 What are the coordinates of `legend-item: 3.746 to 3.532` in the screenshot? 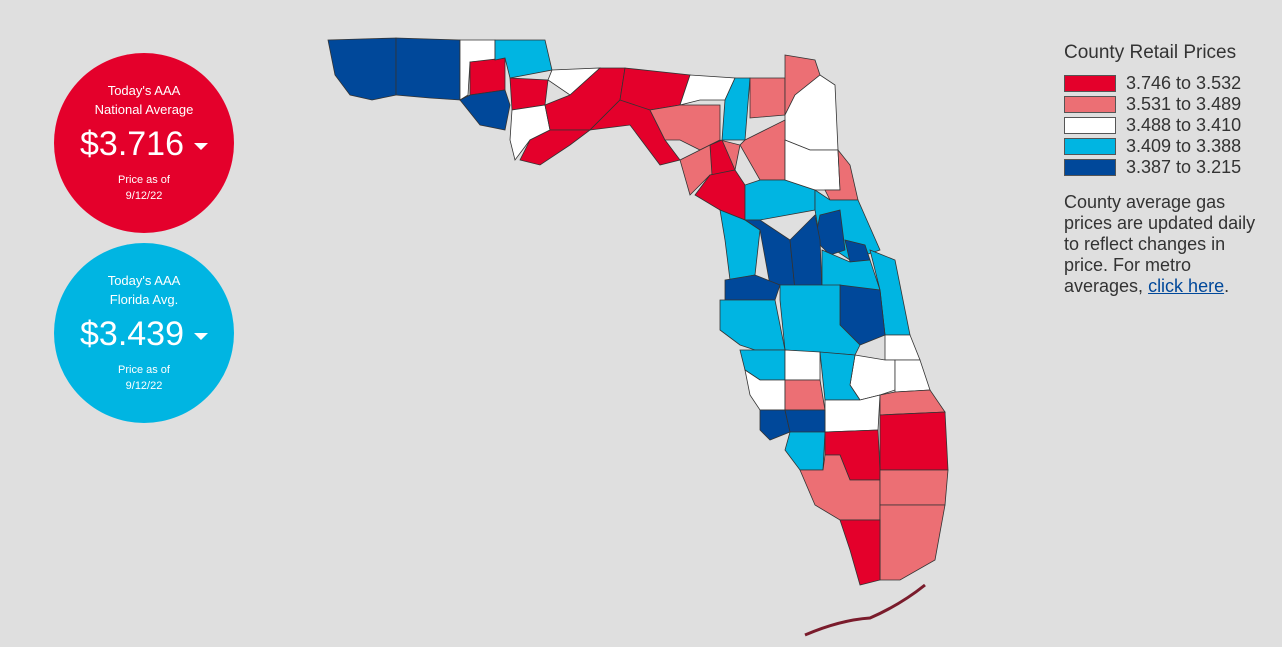 It's located at (1152, 83).